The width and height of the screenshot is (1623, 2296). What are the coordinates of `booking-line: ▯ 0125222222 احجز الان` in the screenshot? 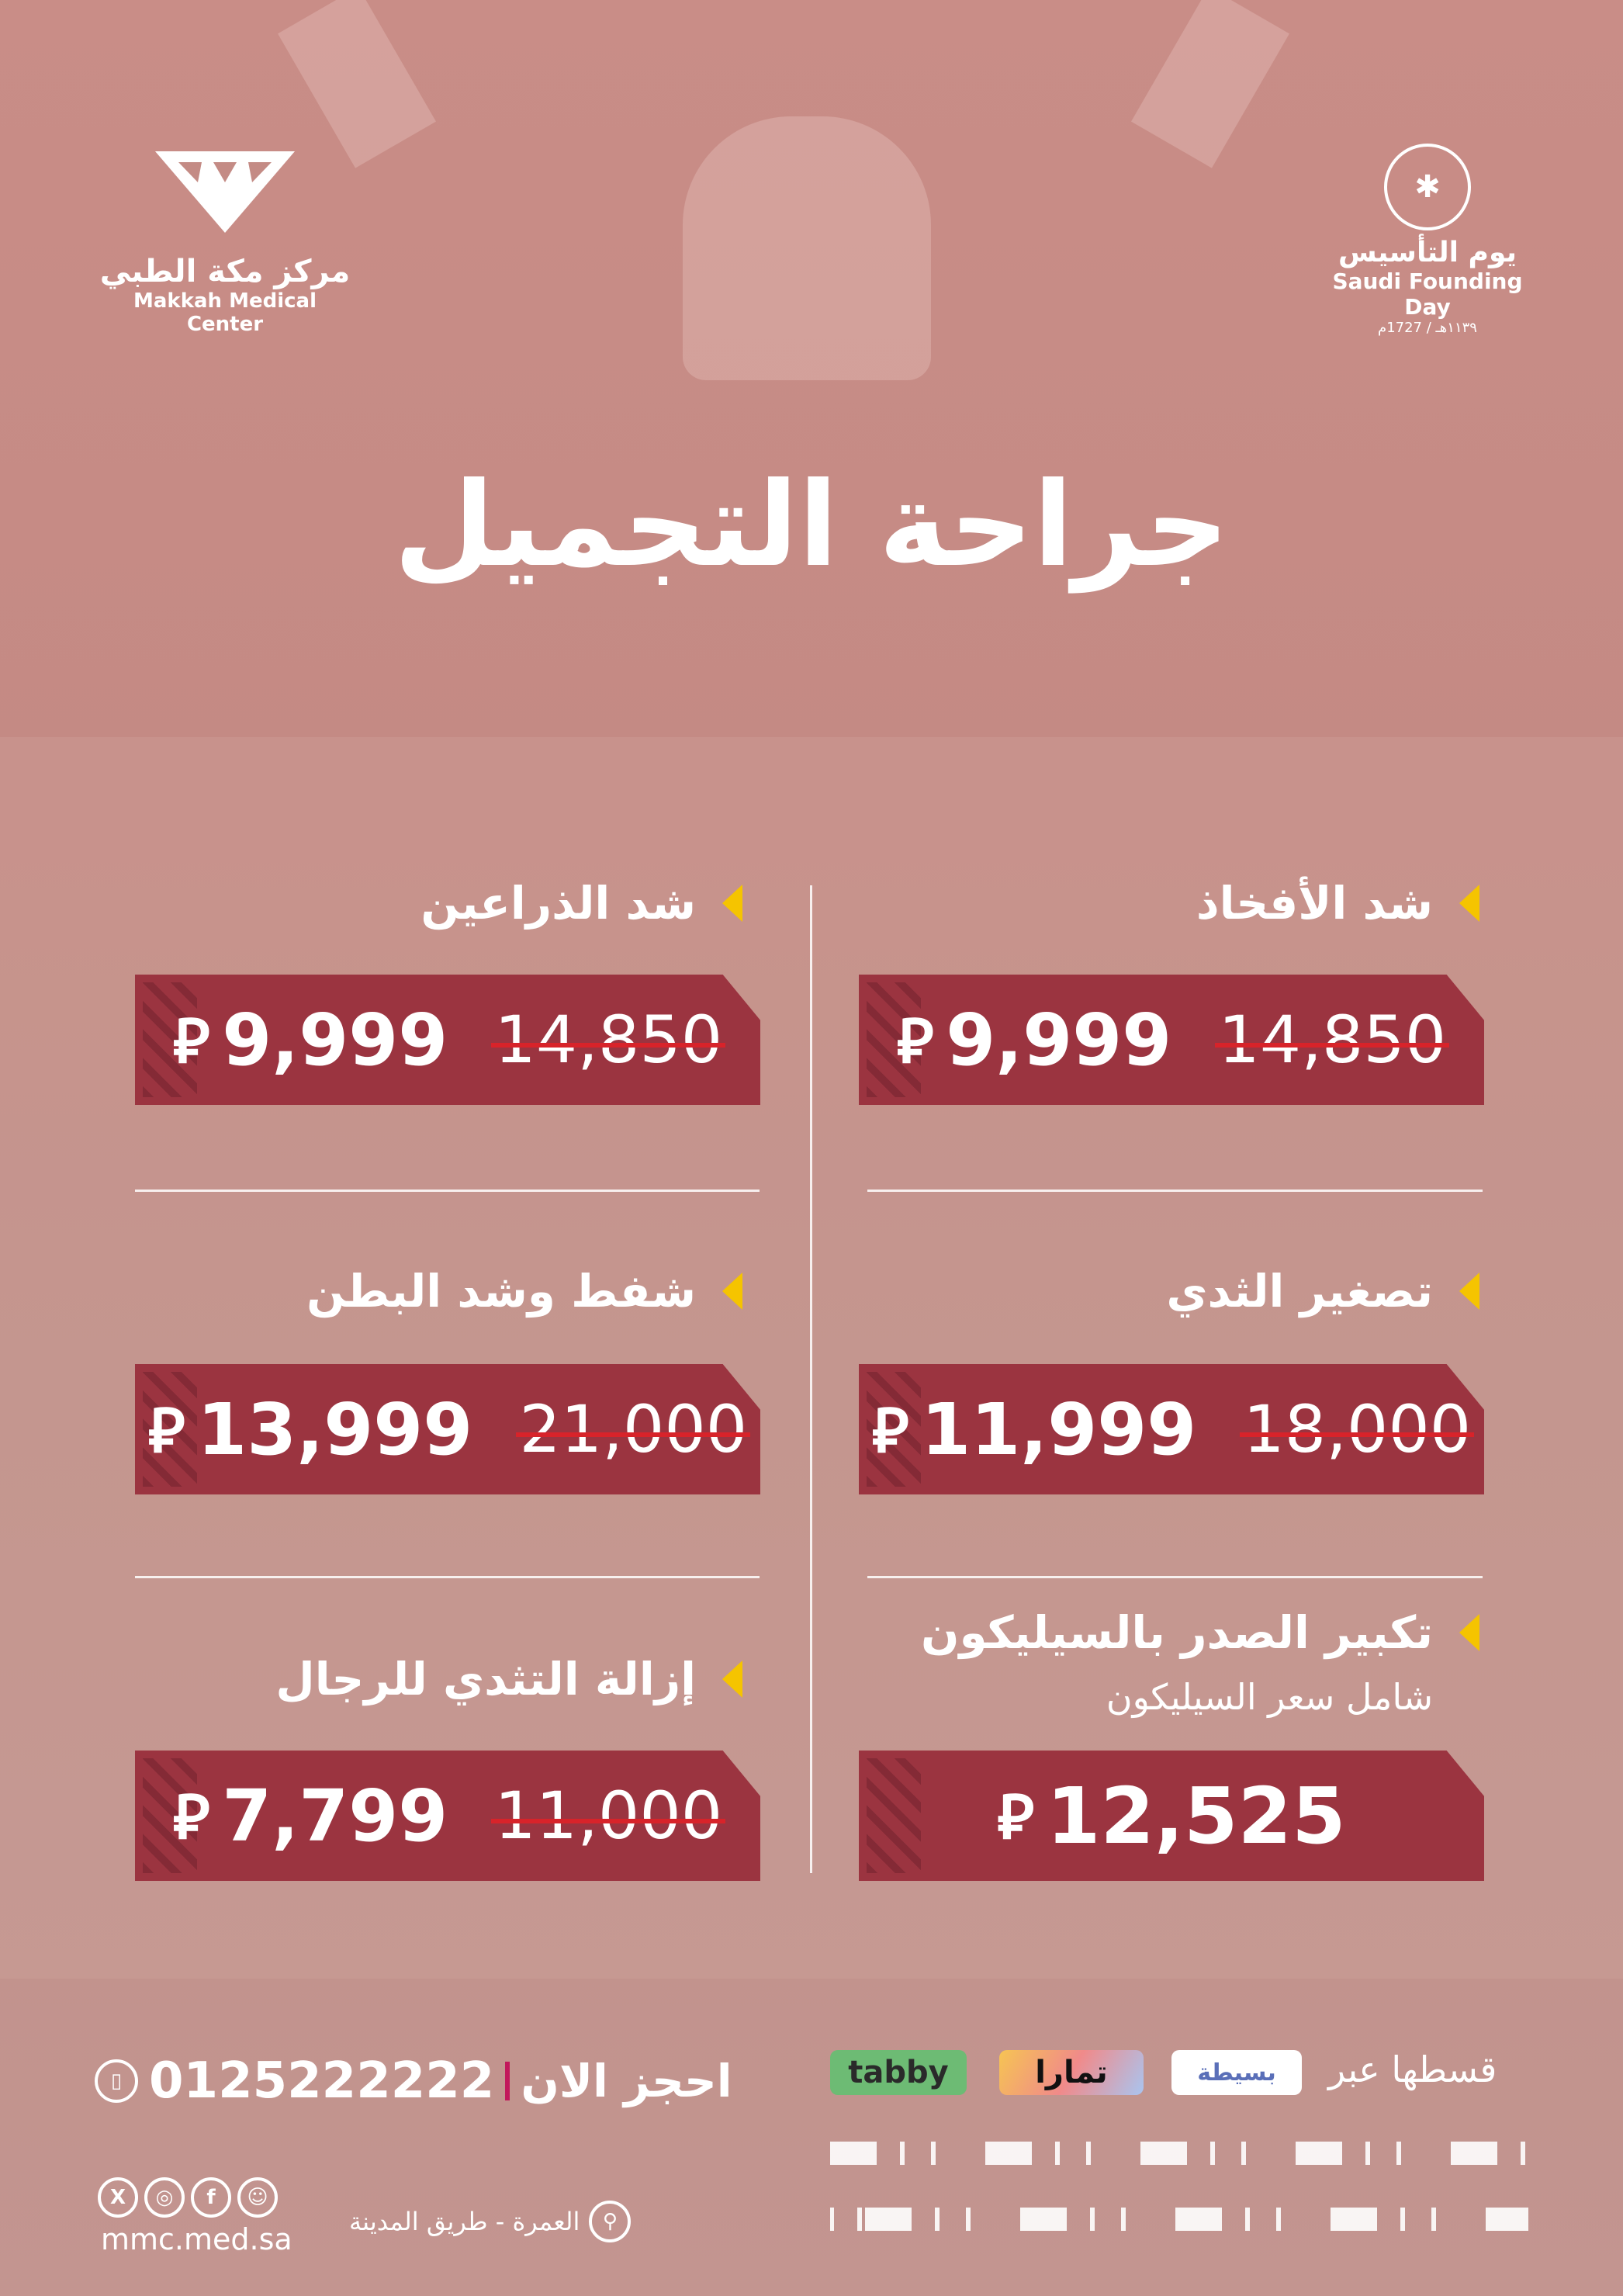 It's located at (413, 2081).